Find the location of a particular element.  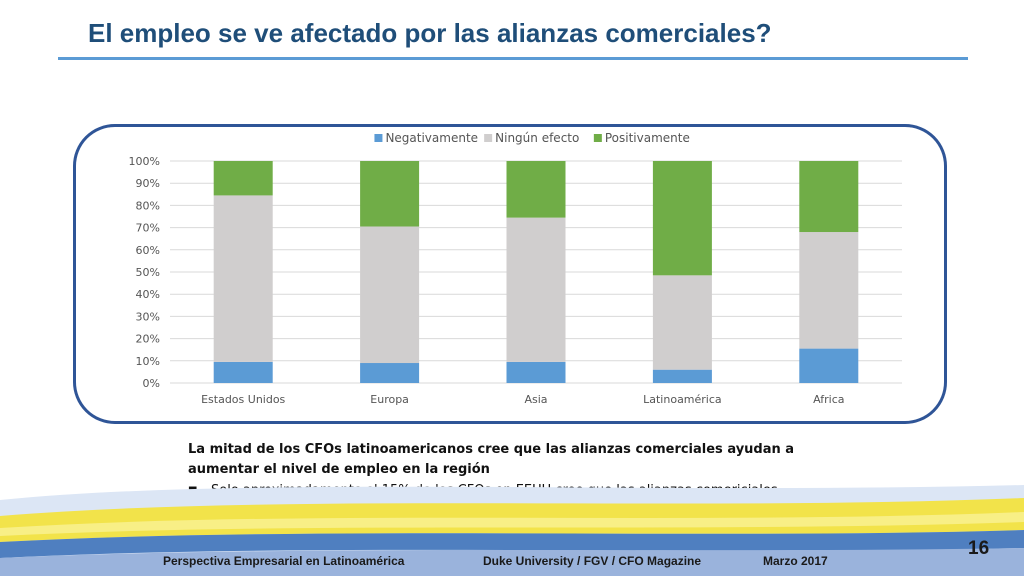

y-tick-label: 30% is located at coordinates (148, 316).